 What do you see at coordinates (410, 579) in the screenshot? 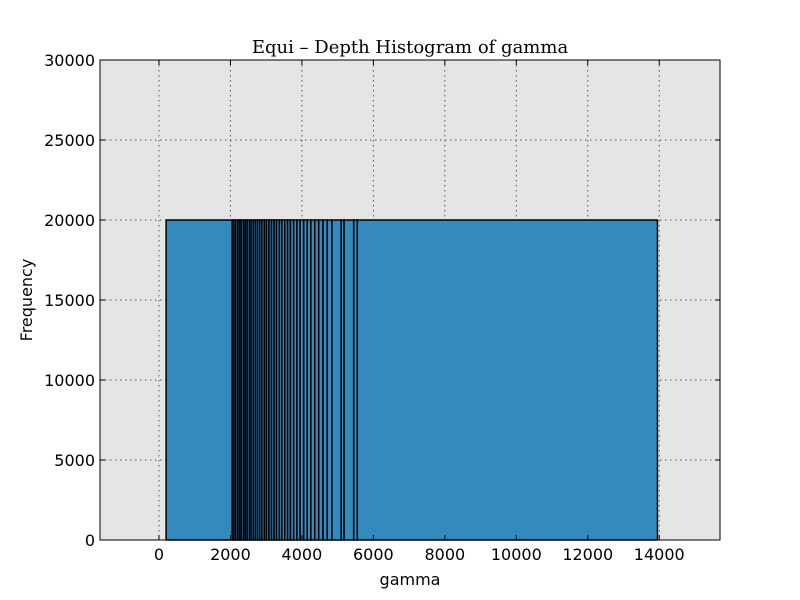
I see `x-axis-label: gamma` at bounding box center [410, 579].